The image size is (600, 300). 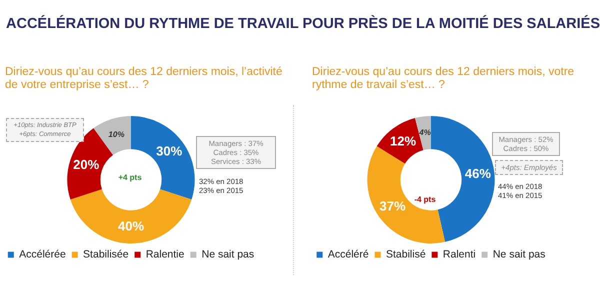 I want to click on legend-label: Ralenti, so click(x=459, y=254).